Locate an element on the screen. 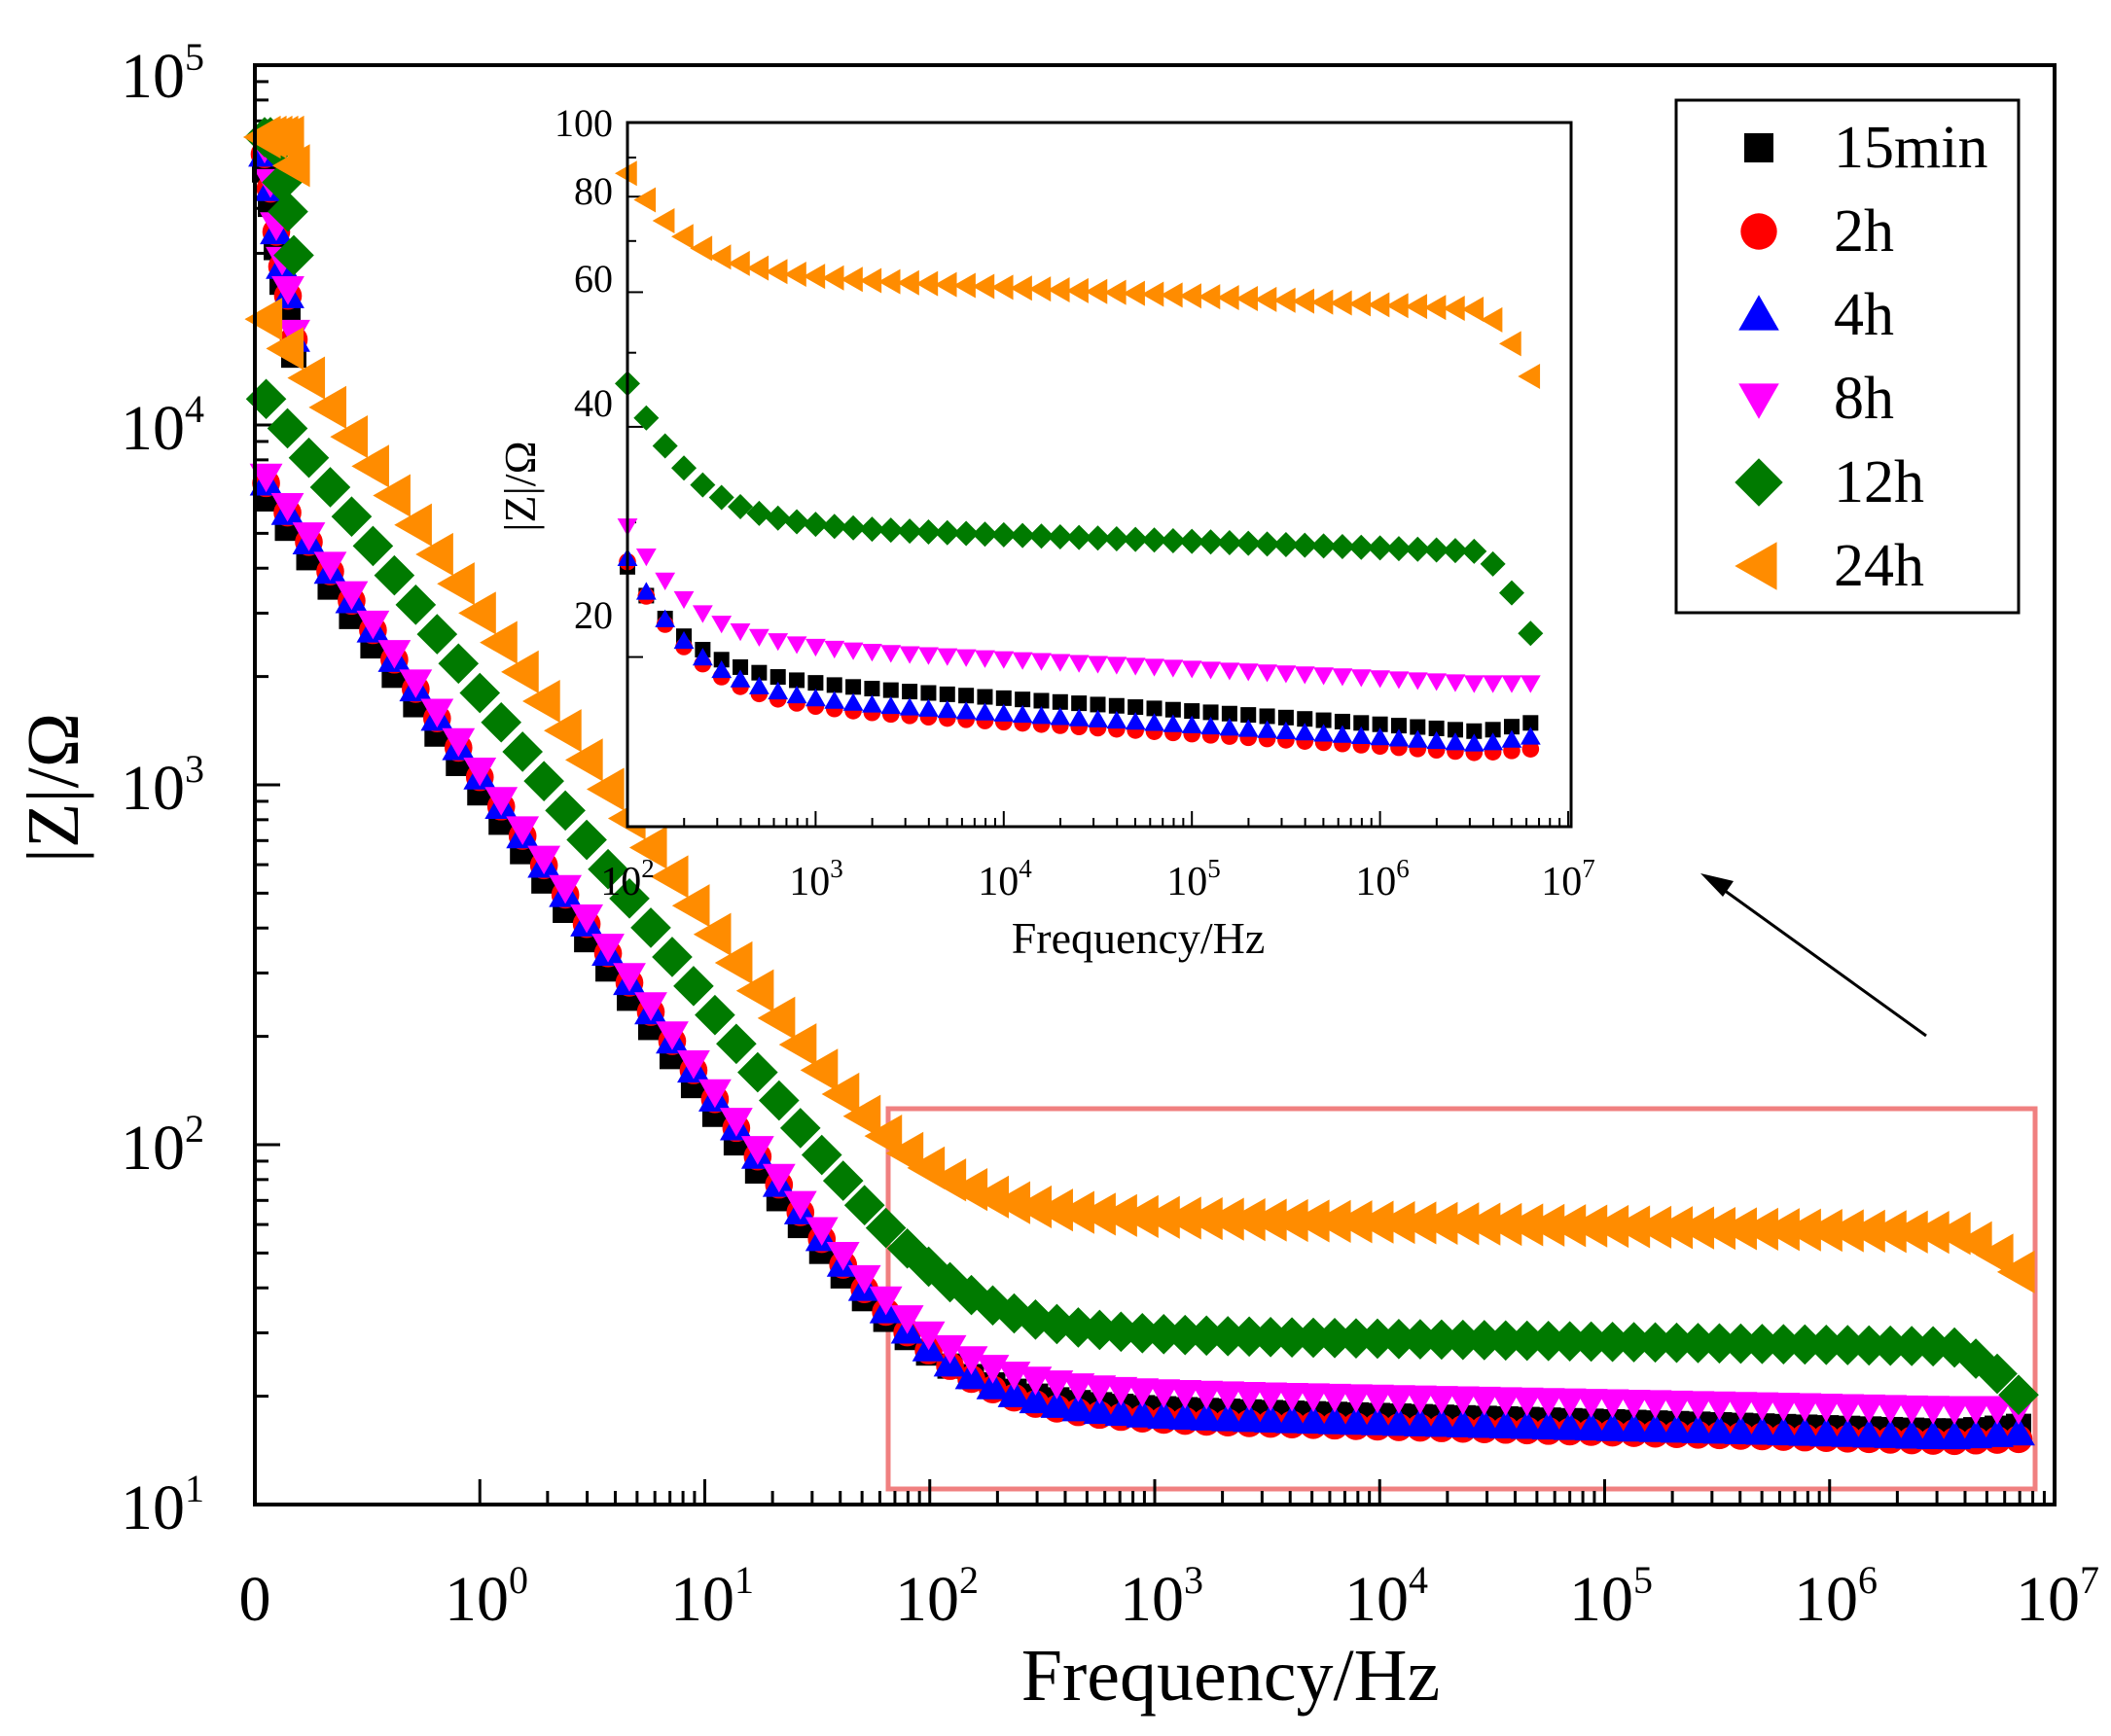 Image resolution: width=2111 pixels, height=1736 pixels. legend-label: 4h is located at coordinates (1864, 315).